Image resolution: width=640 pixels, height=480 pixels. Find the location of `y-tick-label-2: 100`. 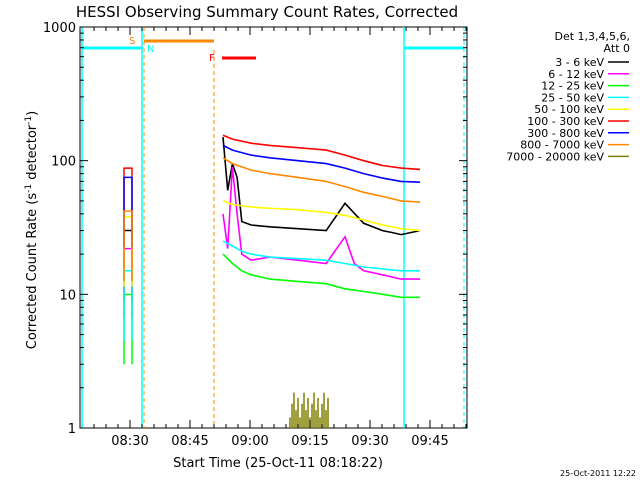

y-tick-label-2: 100 is located at coordinates (63, 162).